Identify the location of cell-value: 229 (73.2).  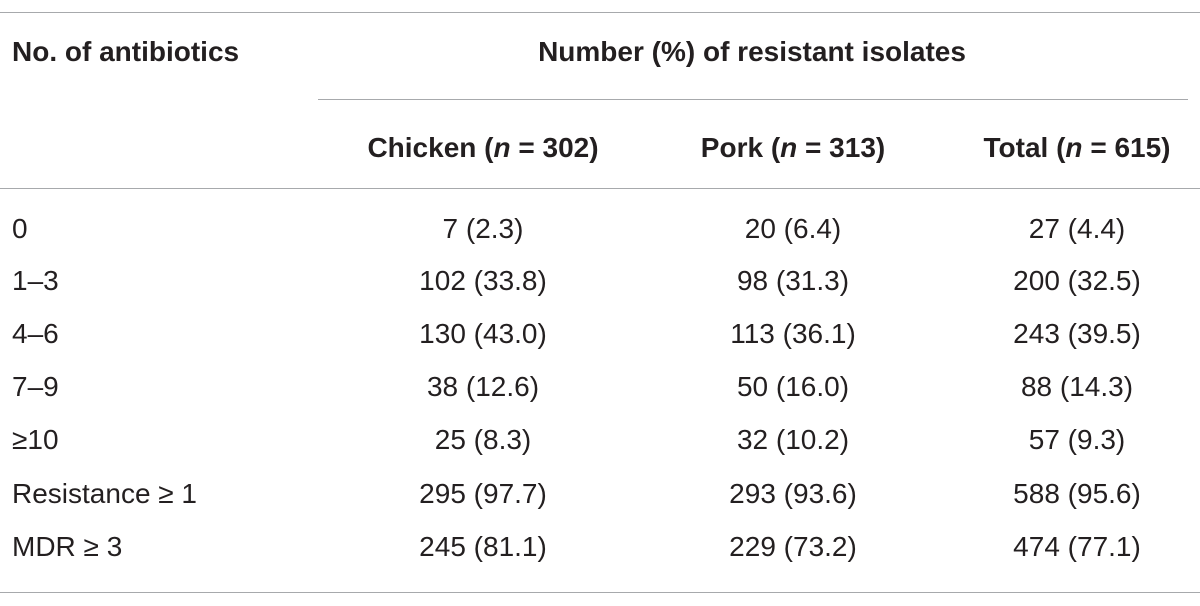
(793, 546).